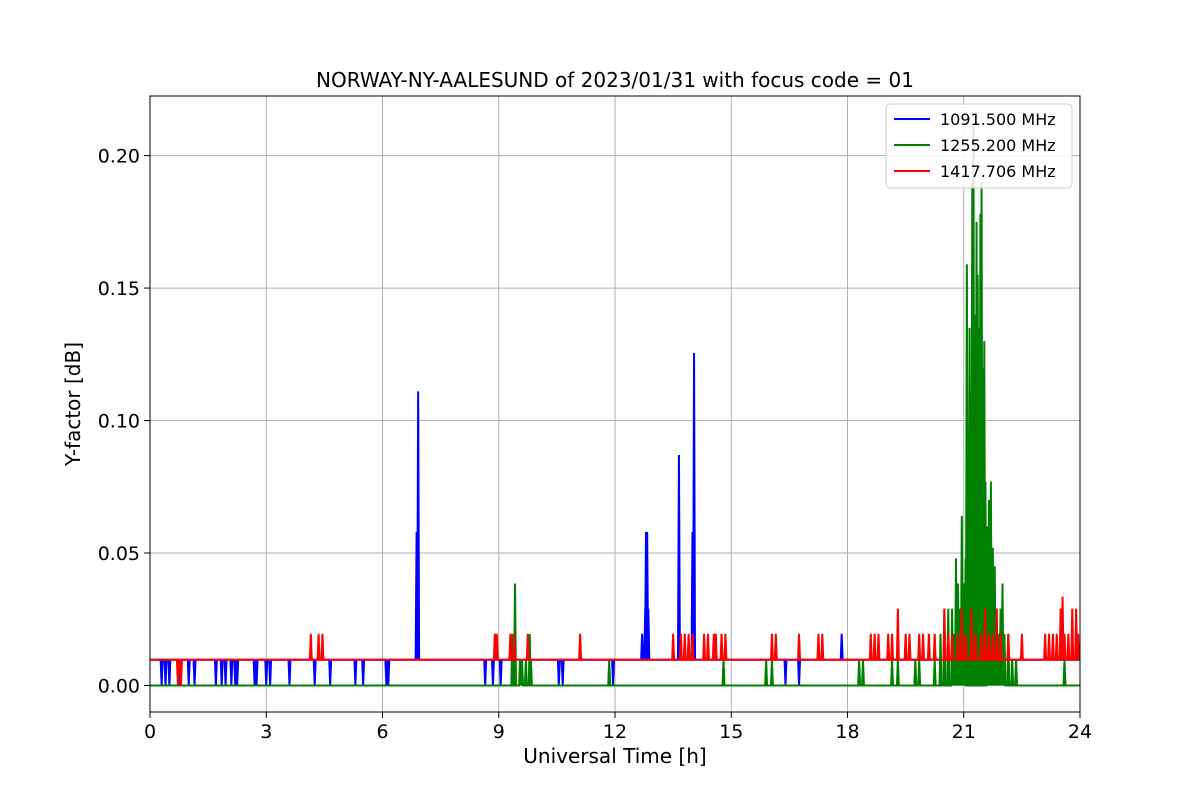 The height and width of the screenshot is (800, 1200). I want to click on x-tick-label: 15, so click(731, 732).